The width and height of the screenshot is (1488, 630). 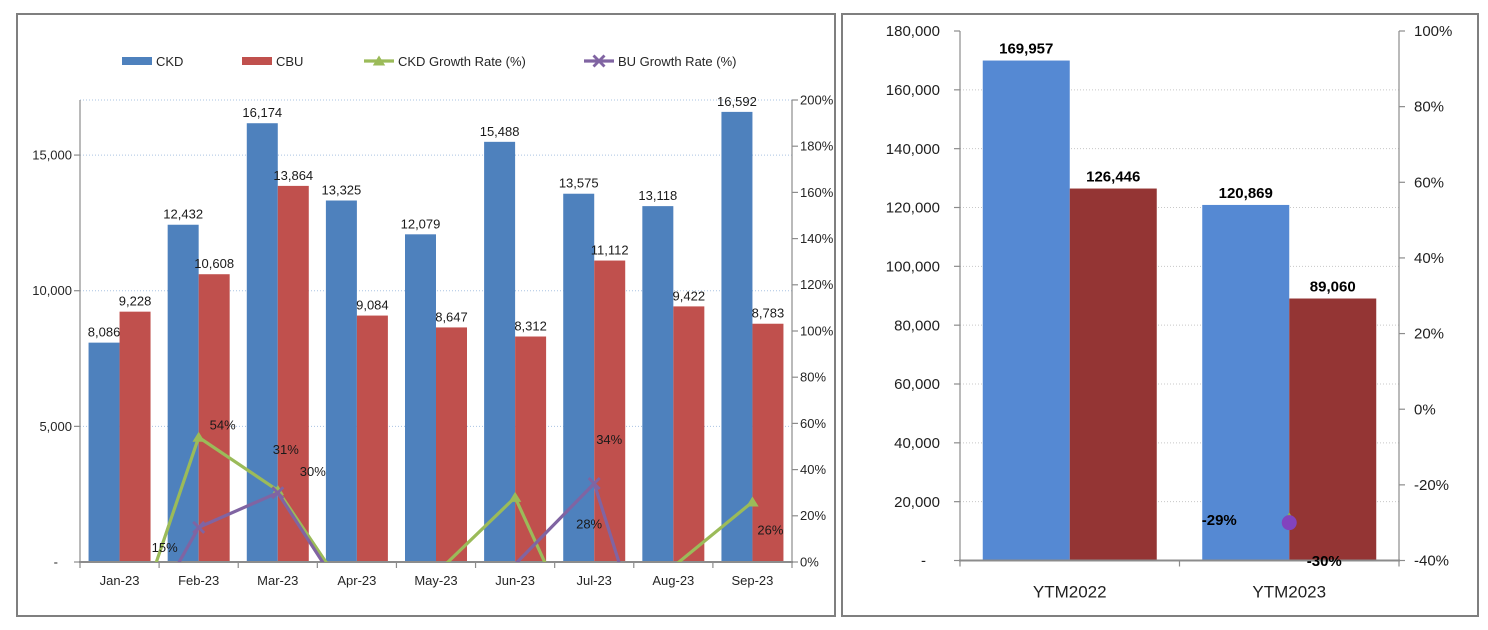 What do you see at coordinates (817, 192) in the screenshot?
I see `right-axis-tick-label: 160%` at bounding box center [817, 192].